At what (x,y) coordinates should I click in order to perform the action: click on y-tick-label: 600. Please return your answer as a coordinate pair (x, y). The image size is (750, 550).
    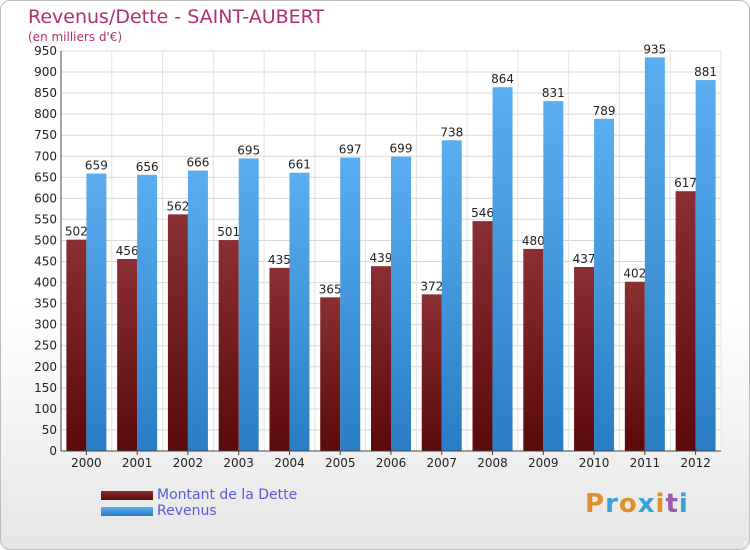
    Looking at the image, I should click on (45, 198).